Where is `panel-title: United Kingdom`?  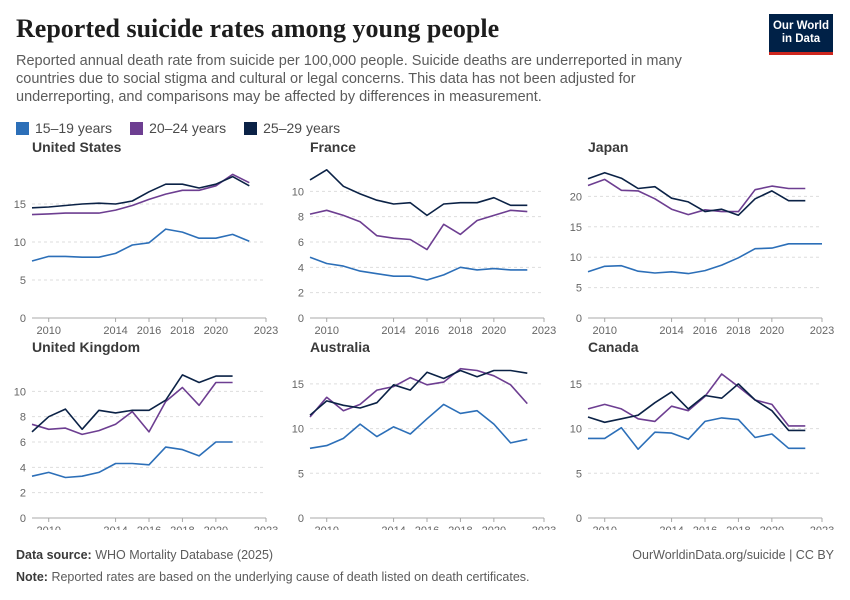 panel-title: United Kingdom is located at coordinates (86, 347).